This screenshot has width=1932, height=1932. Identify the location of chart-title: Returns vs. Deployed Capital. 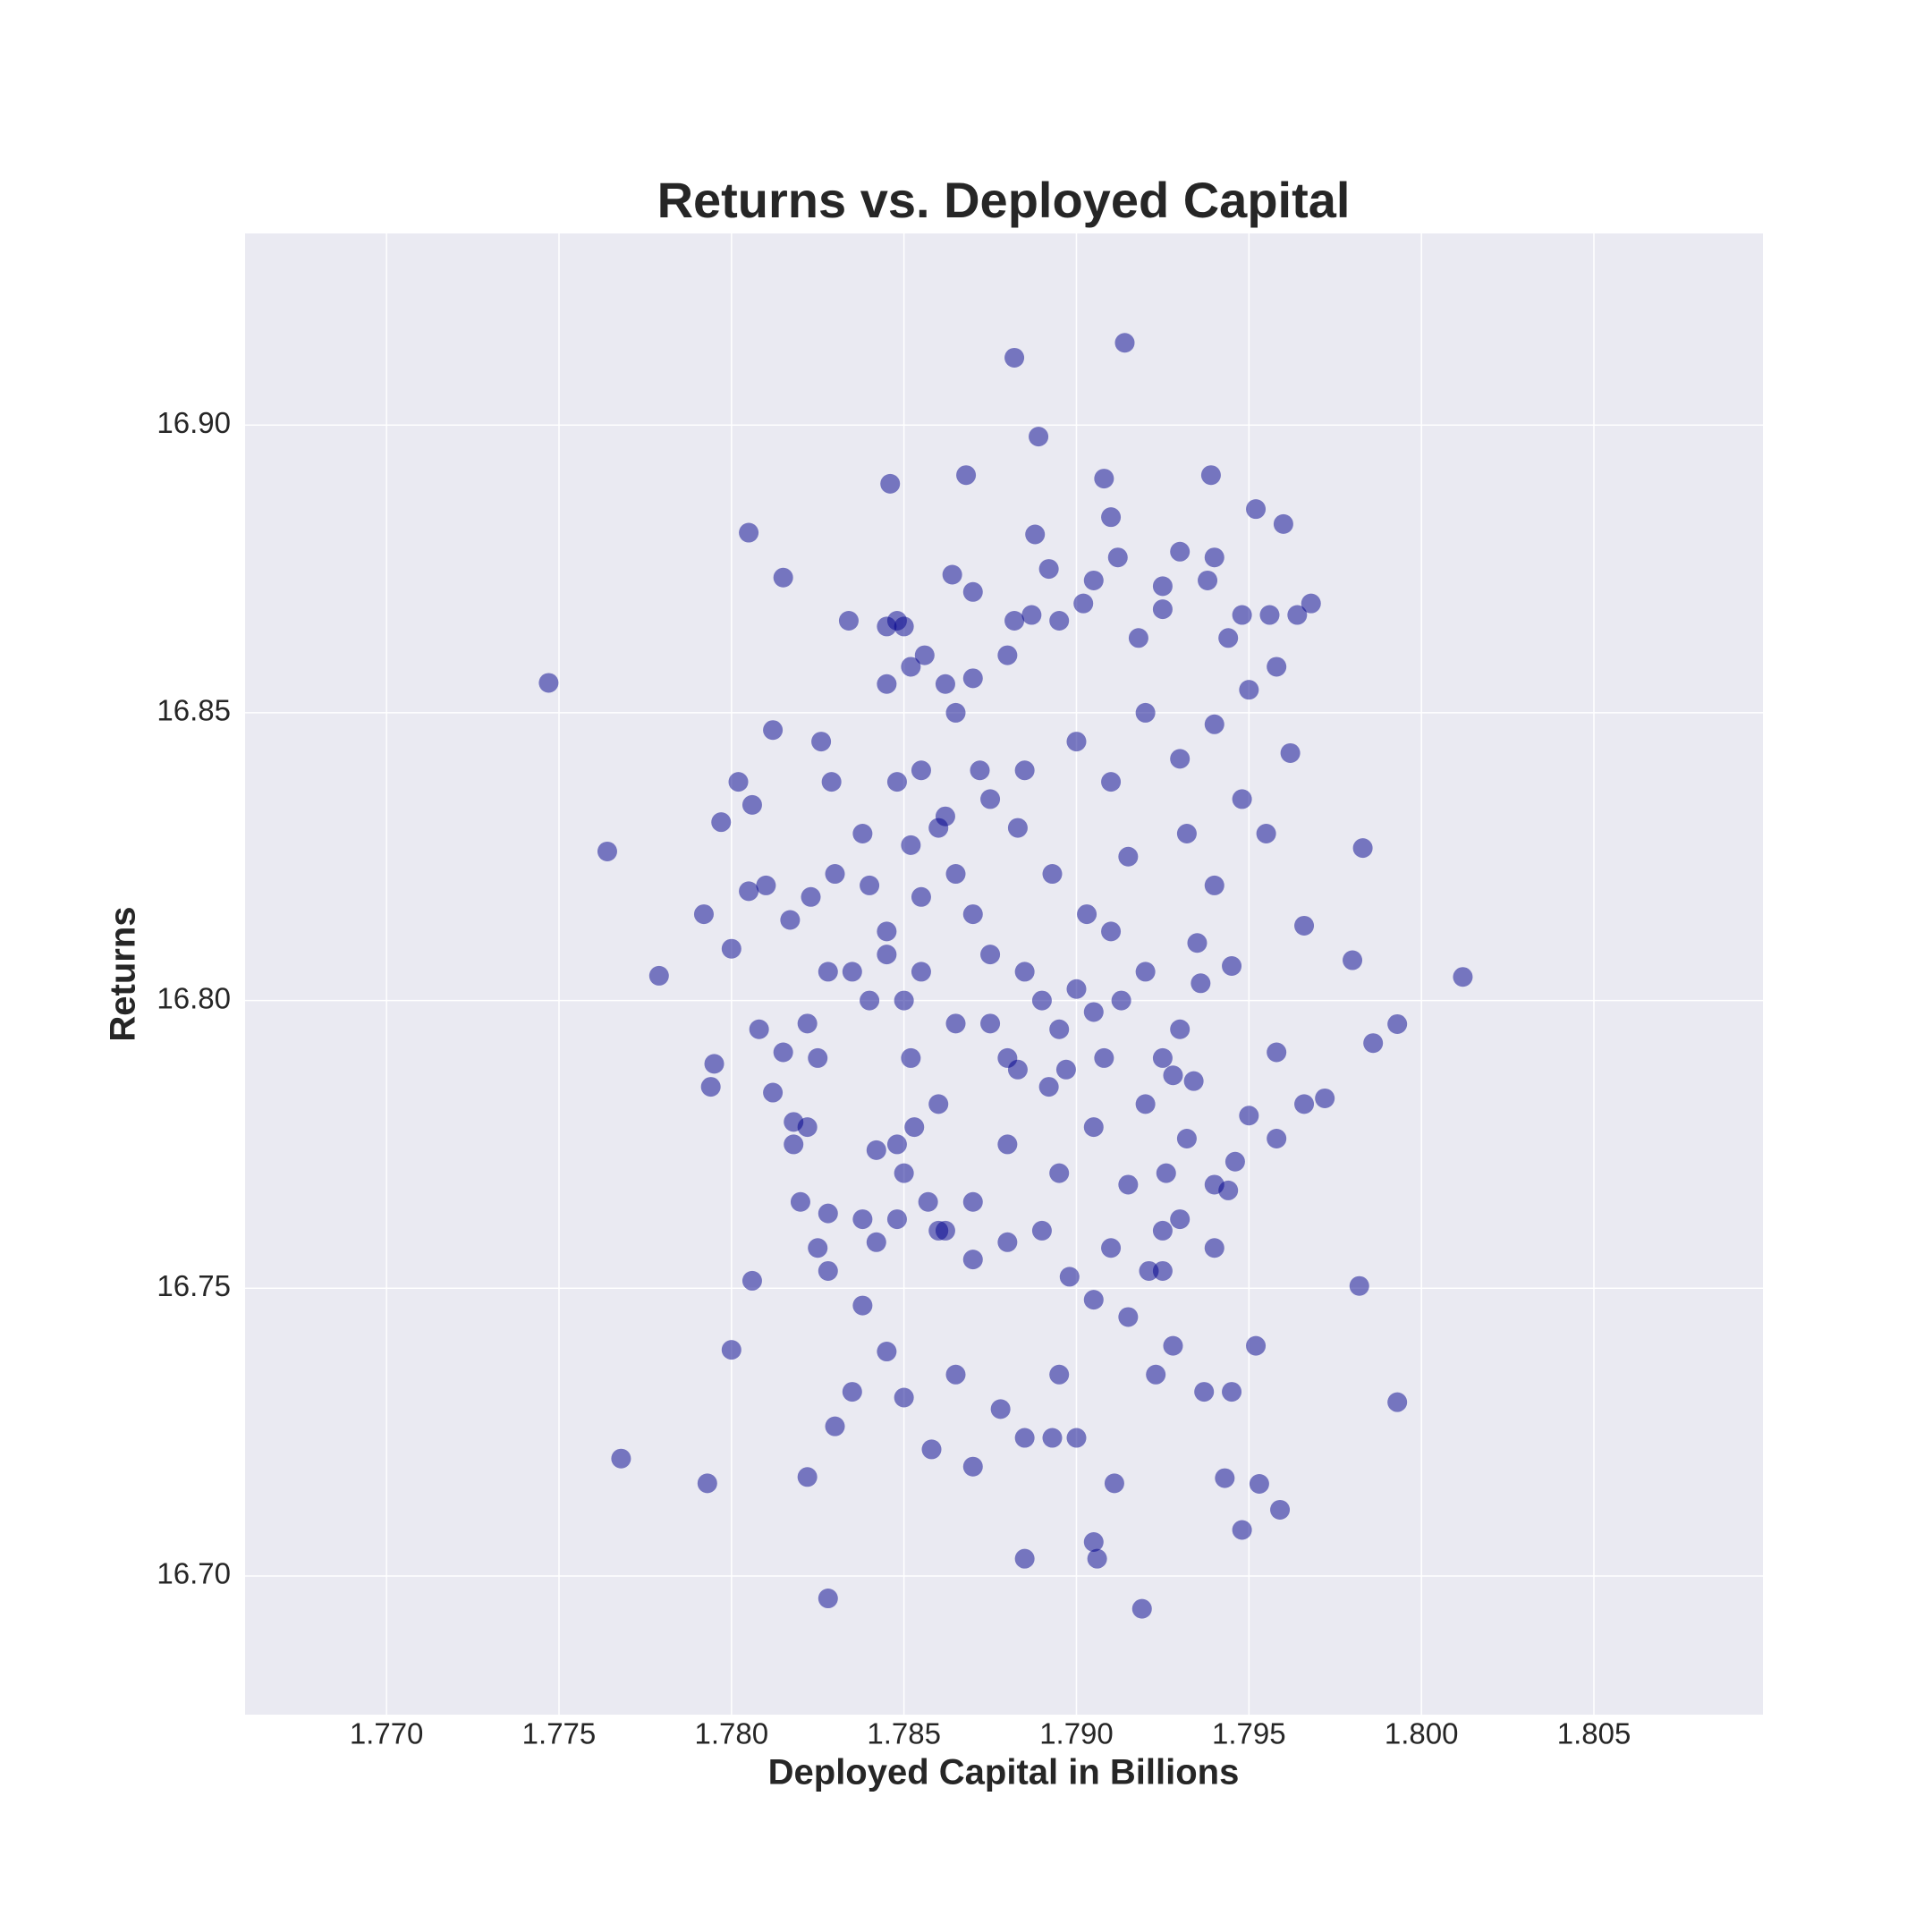
(1004, 200).